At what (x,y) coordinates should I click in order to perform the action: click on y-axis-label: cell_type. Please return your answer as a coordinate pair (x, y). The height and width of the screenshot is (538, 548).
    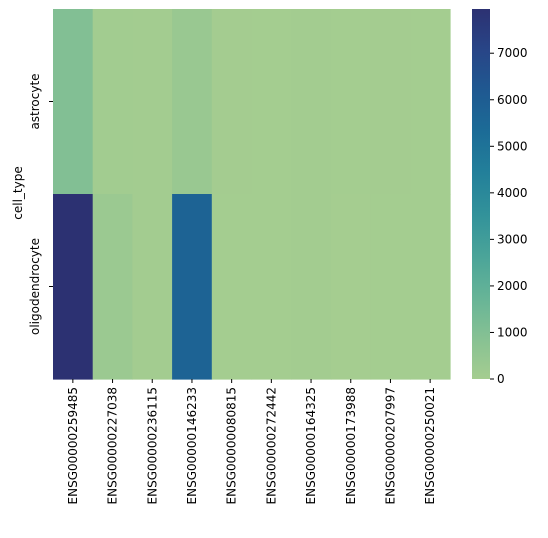
    Looking at the image, I should click on (18, 192).